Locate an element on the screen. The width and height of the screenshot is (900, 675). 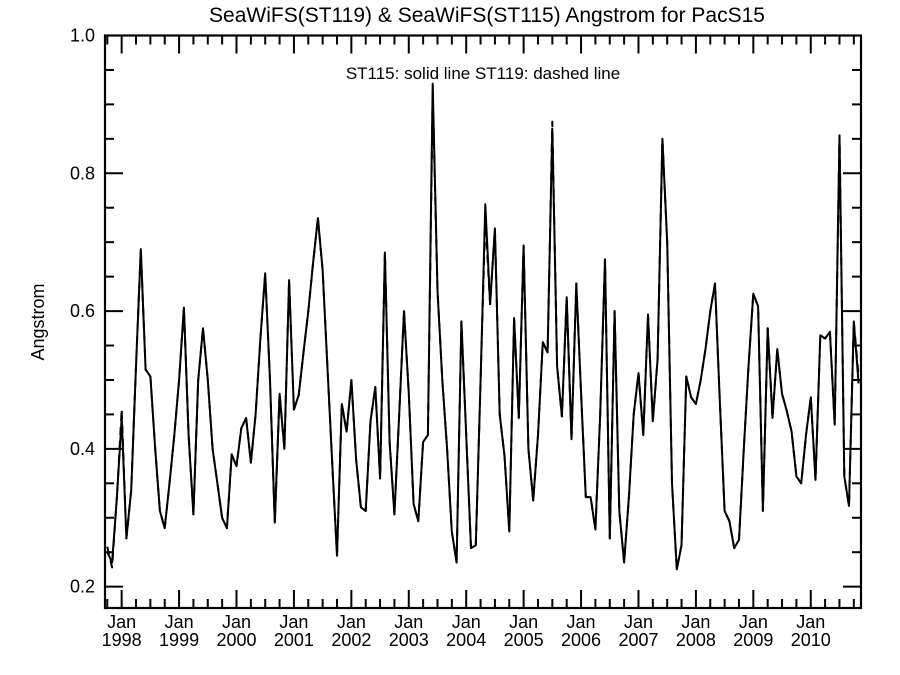
y-tick-label: 0.6 is located at coordinates (82, 311).